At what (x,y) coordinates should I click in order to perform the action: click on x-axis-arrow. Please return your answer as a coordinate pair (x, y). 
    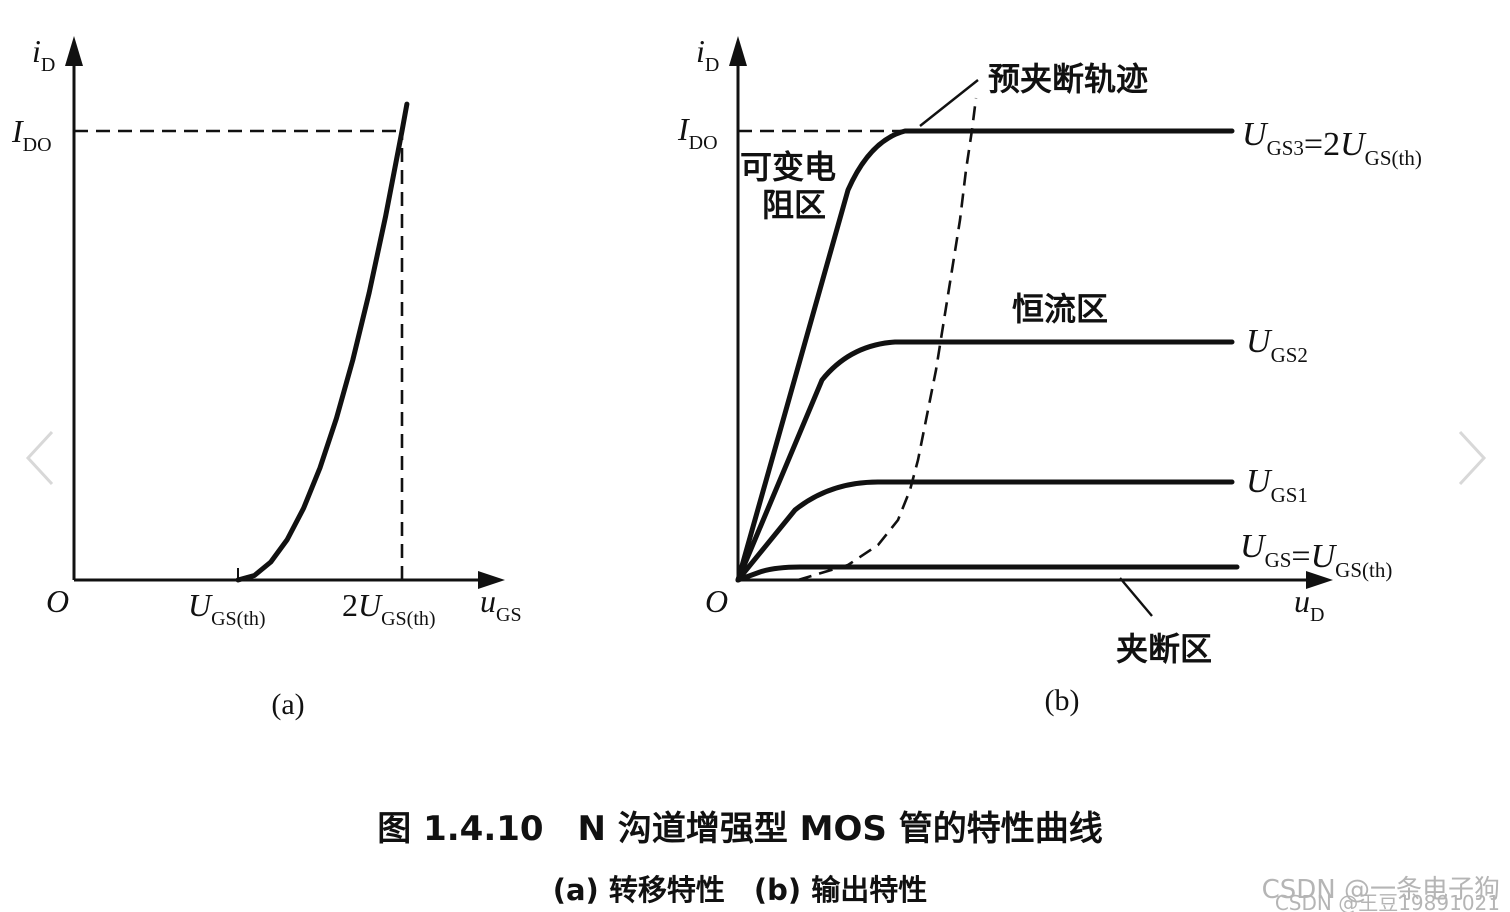
    Looking at the image, I should click on (491, 580).